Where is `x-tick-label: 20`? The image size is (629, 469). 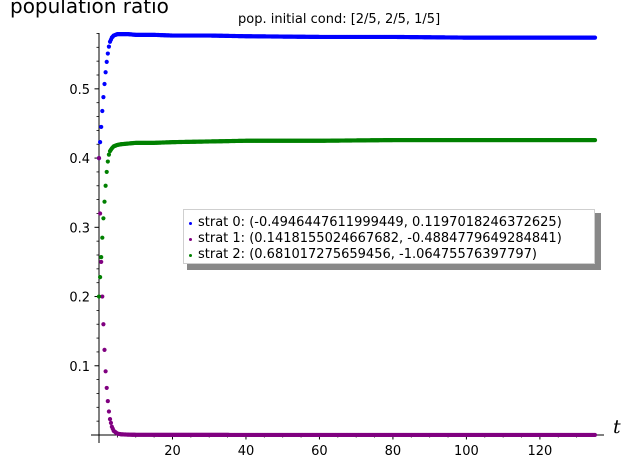 x-tick-label: 20 is located at coordinates (172, 451).